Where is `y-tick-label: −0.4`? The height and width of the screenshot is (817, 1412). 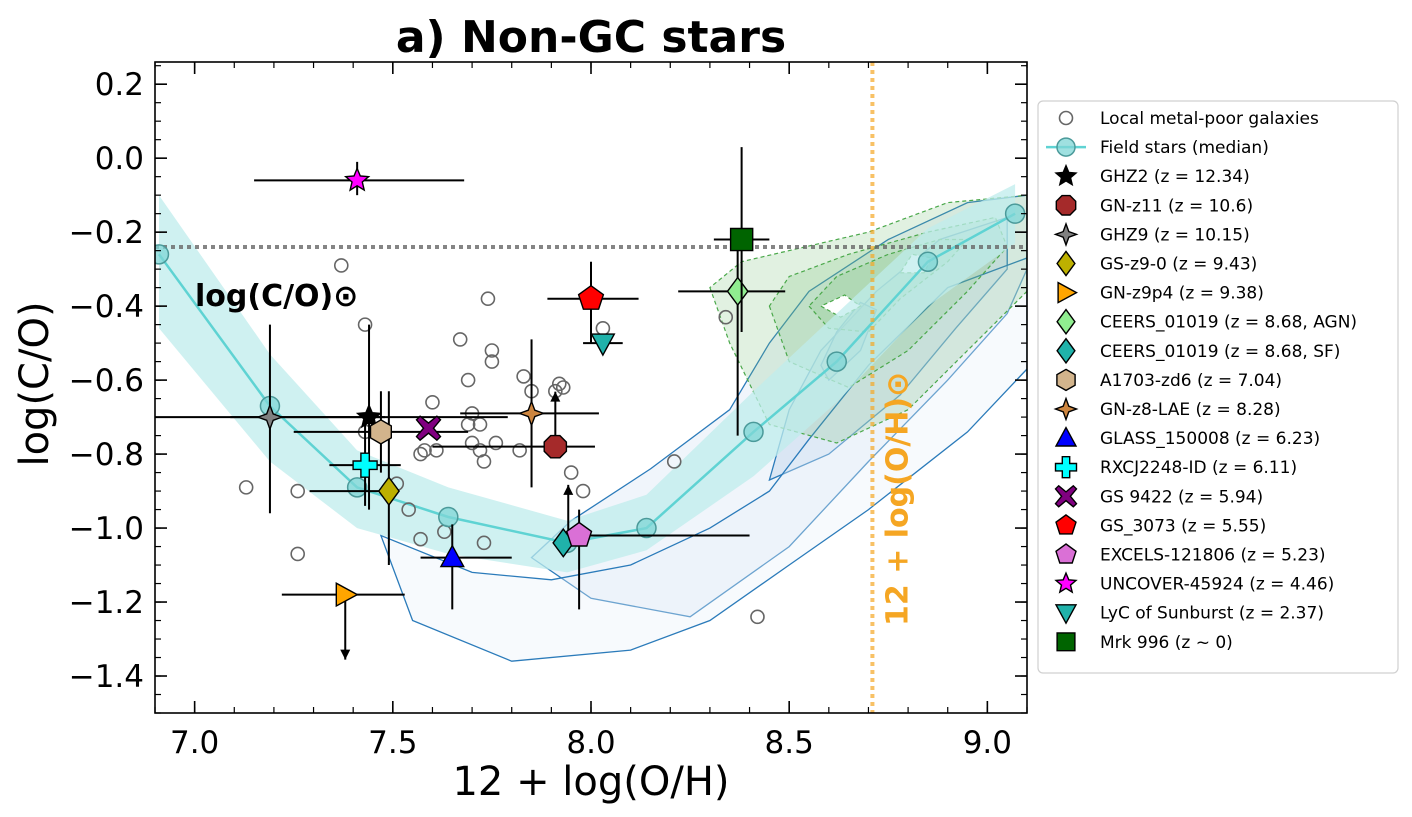
y-tick-label: −0.4 is located at coordinates (106, 307).